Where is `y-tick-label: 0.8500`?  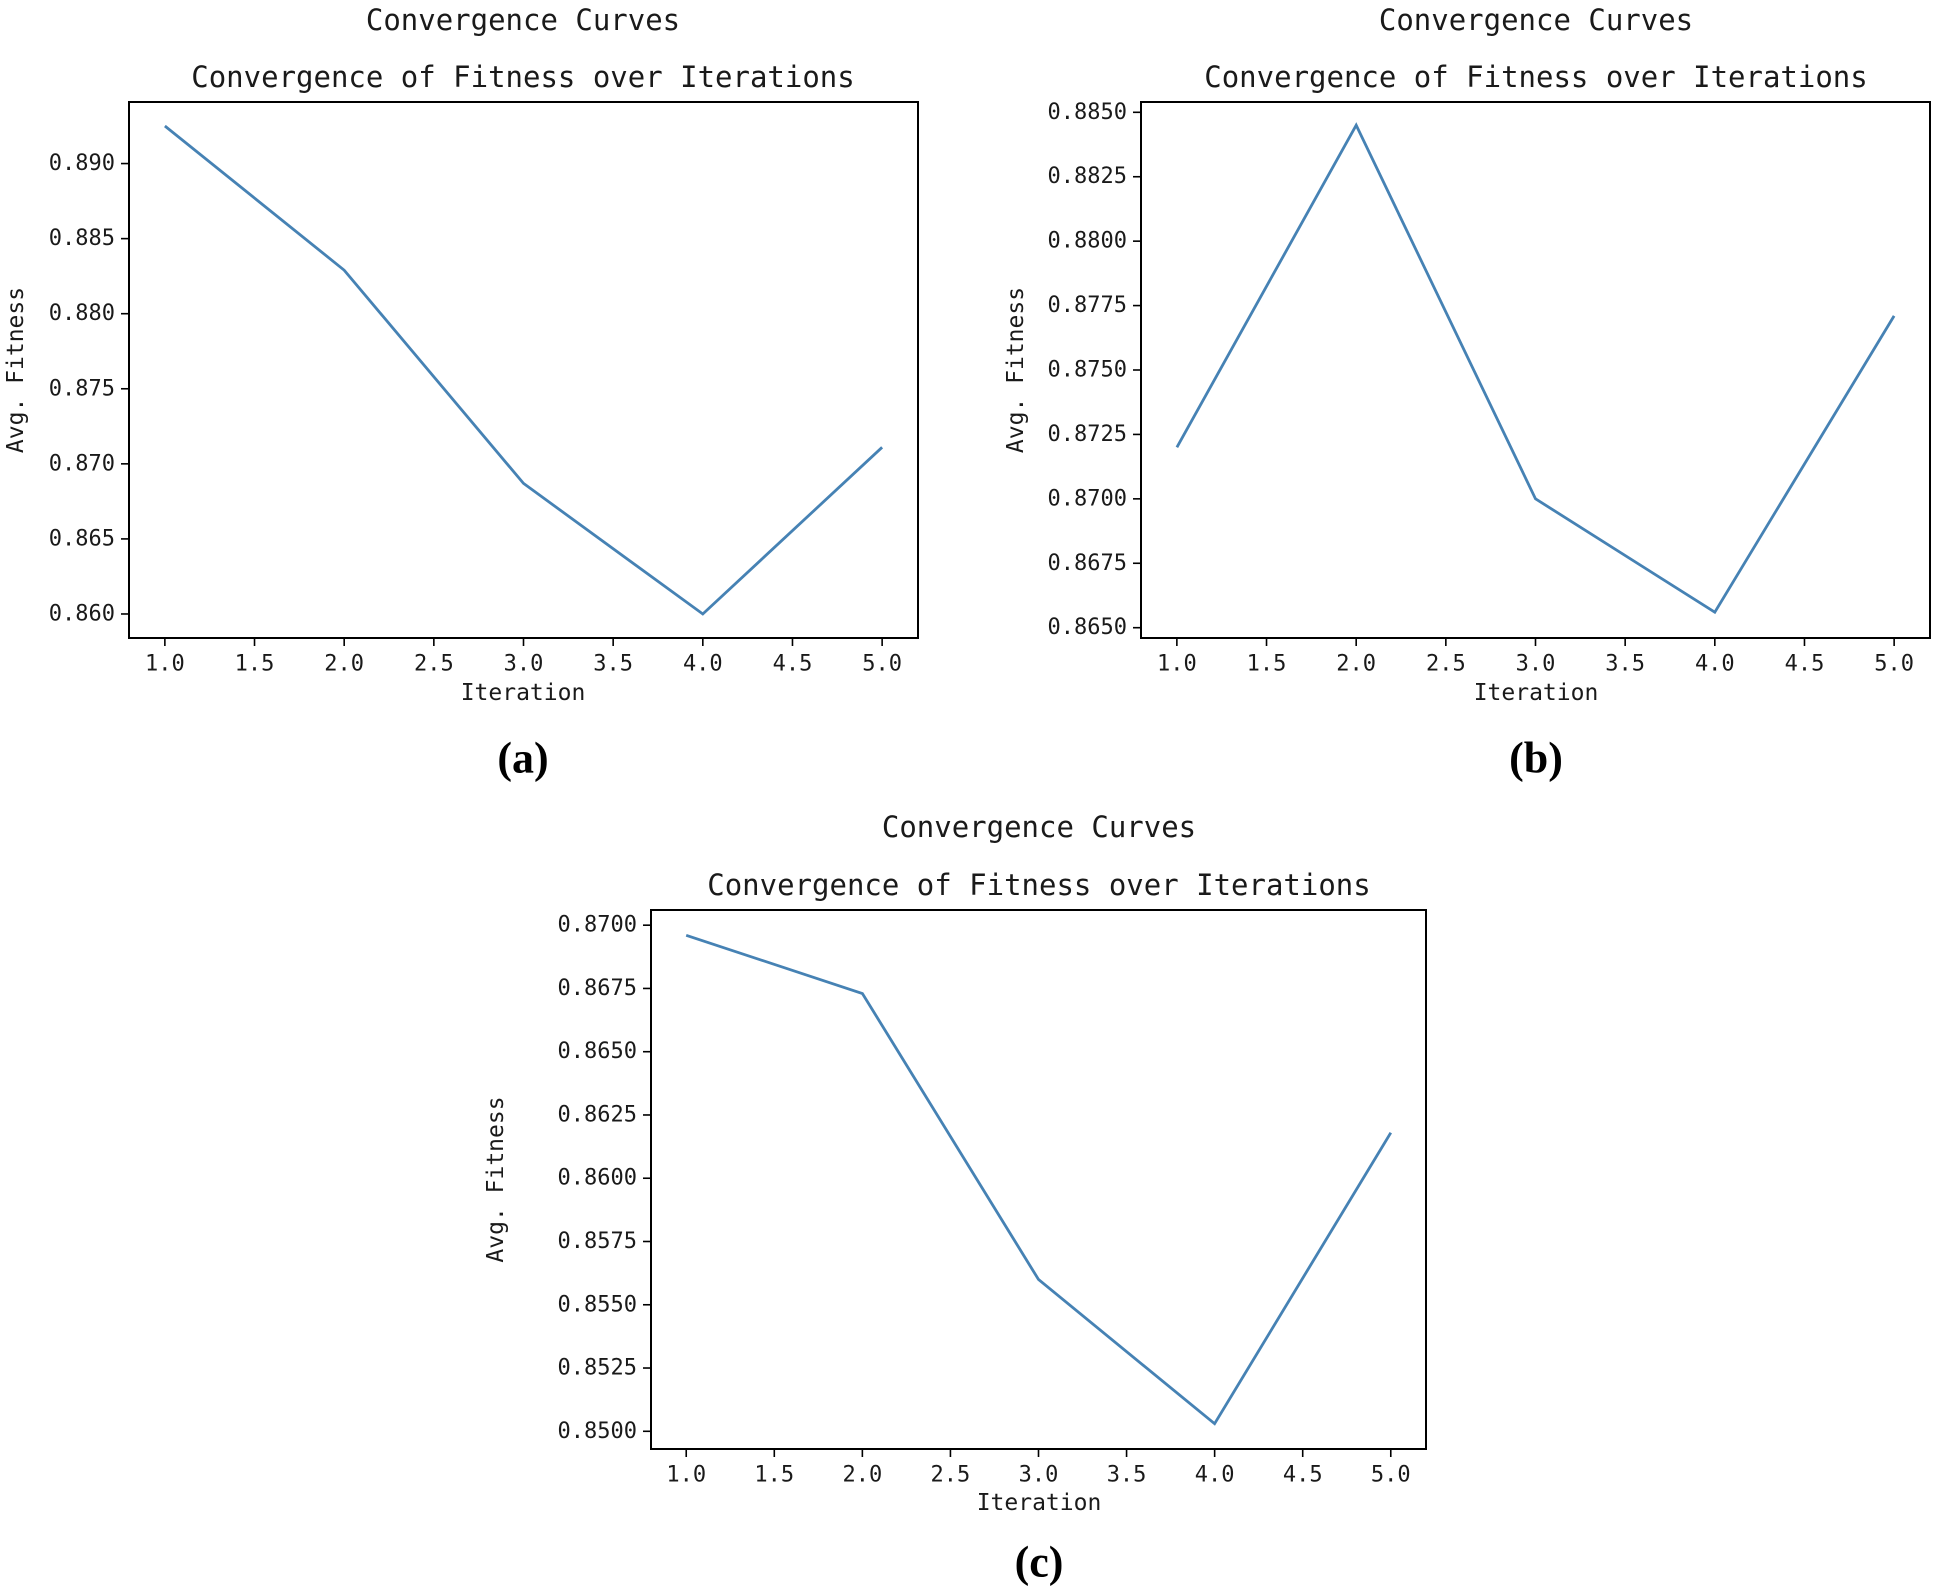 y-tick-label: 0.8500 is located at coordinates (597, 1431).